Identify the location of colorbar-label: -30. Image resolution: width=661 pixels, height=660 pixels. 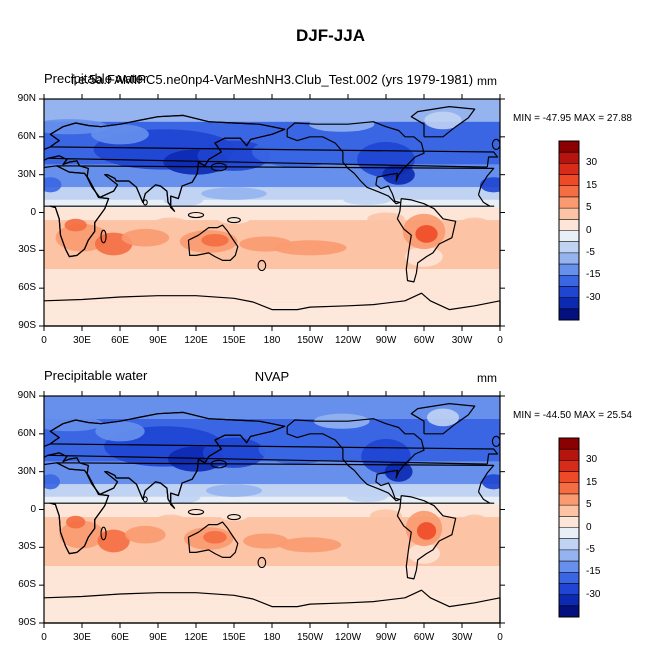
(593, 594).